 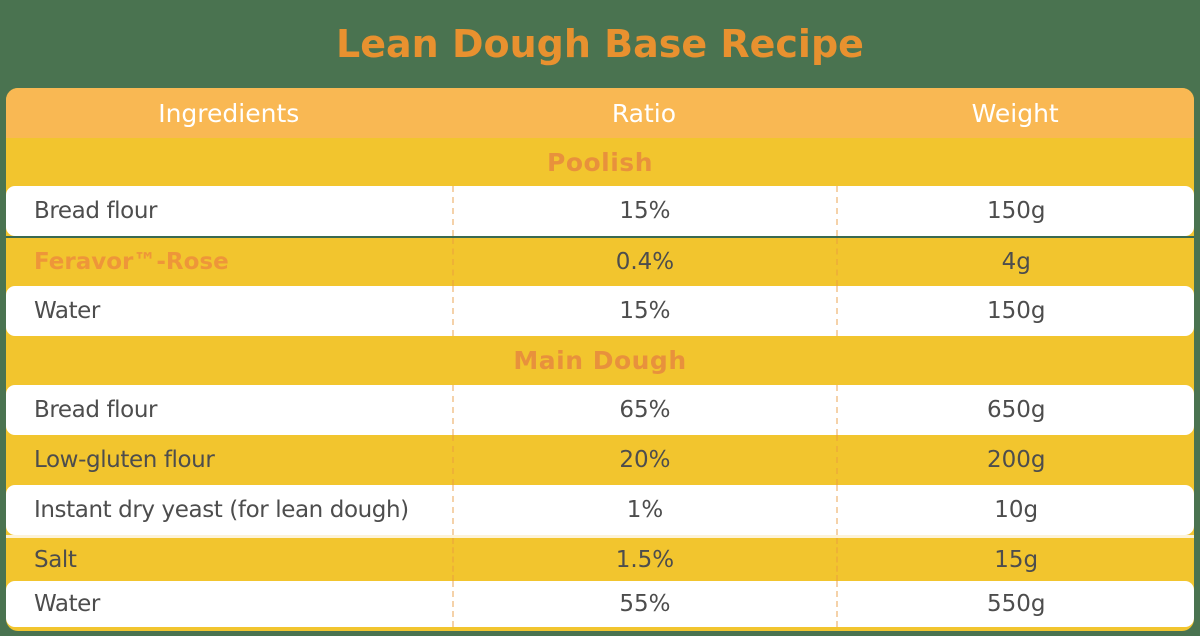 I want to click on page-title: Lean Dough Base Recipe, so click(x=600, y=44).